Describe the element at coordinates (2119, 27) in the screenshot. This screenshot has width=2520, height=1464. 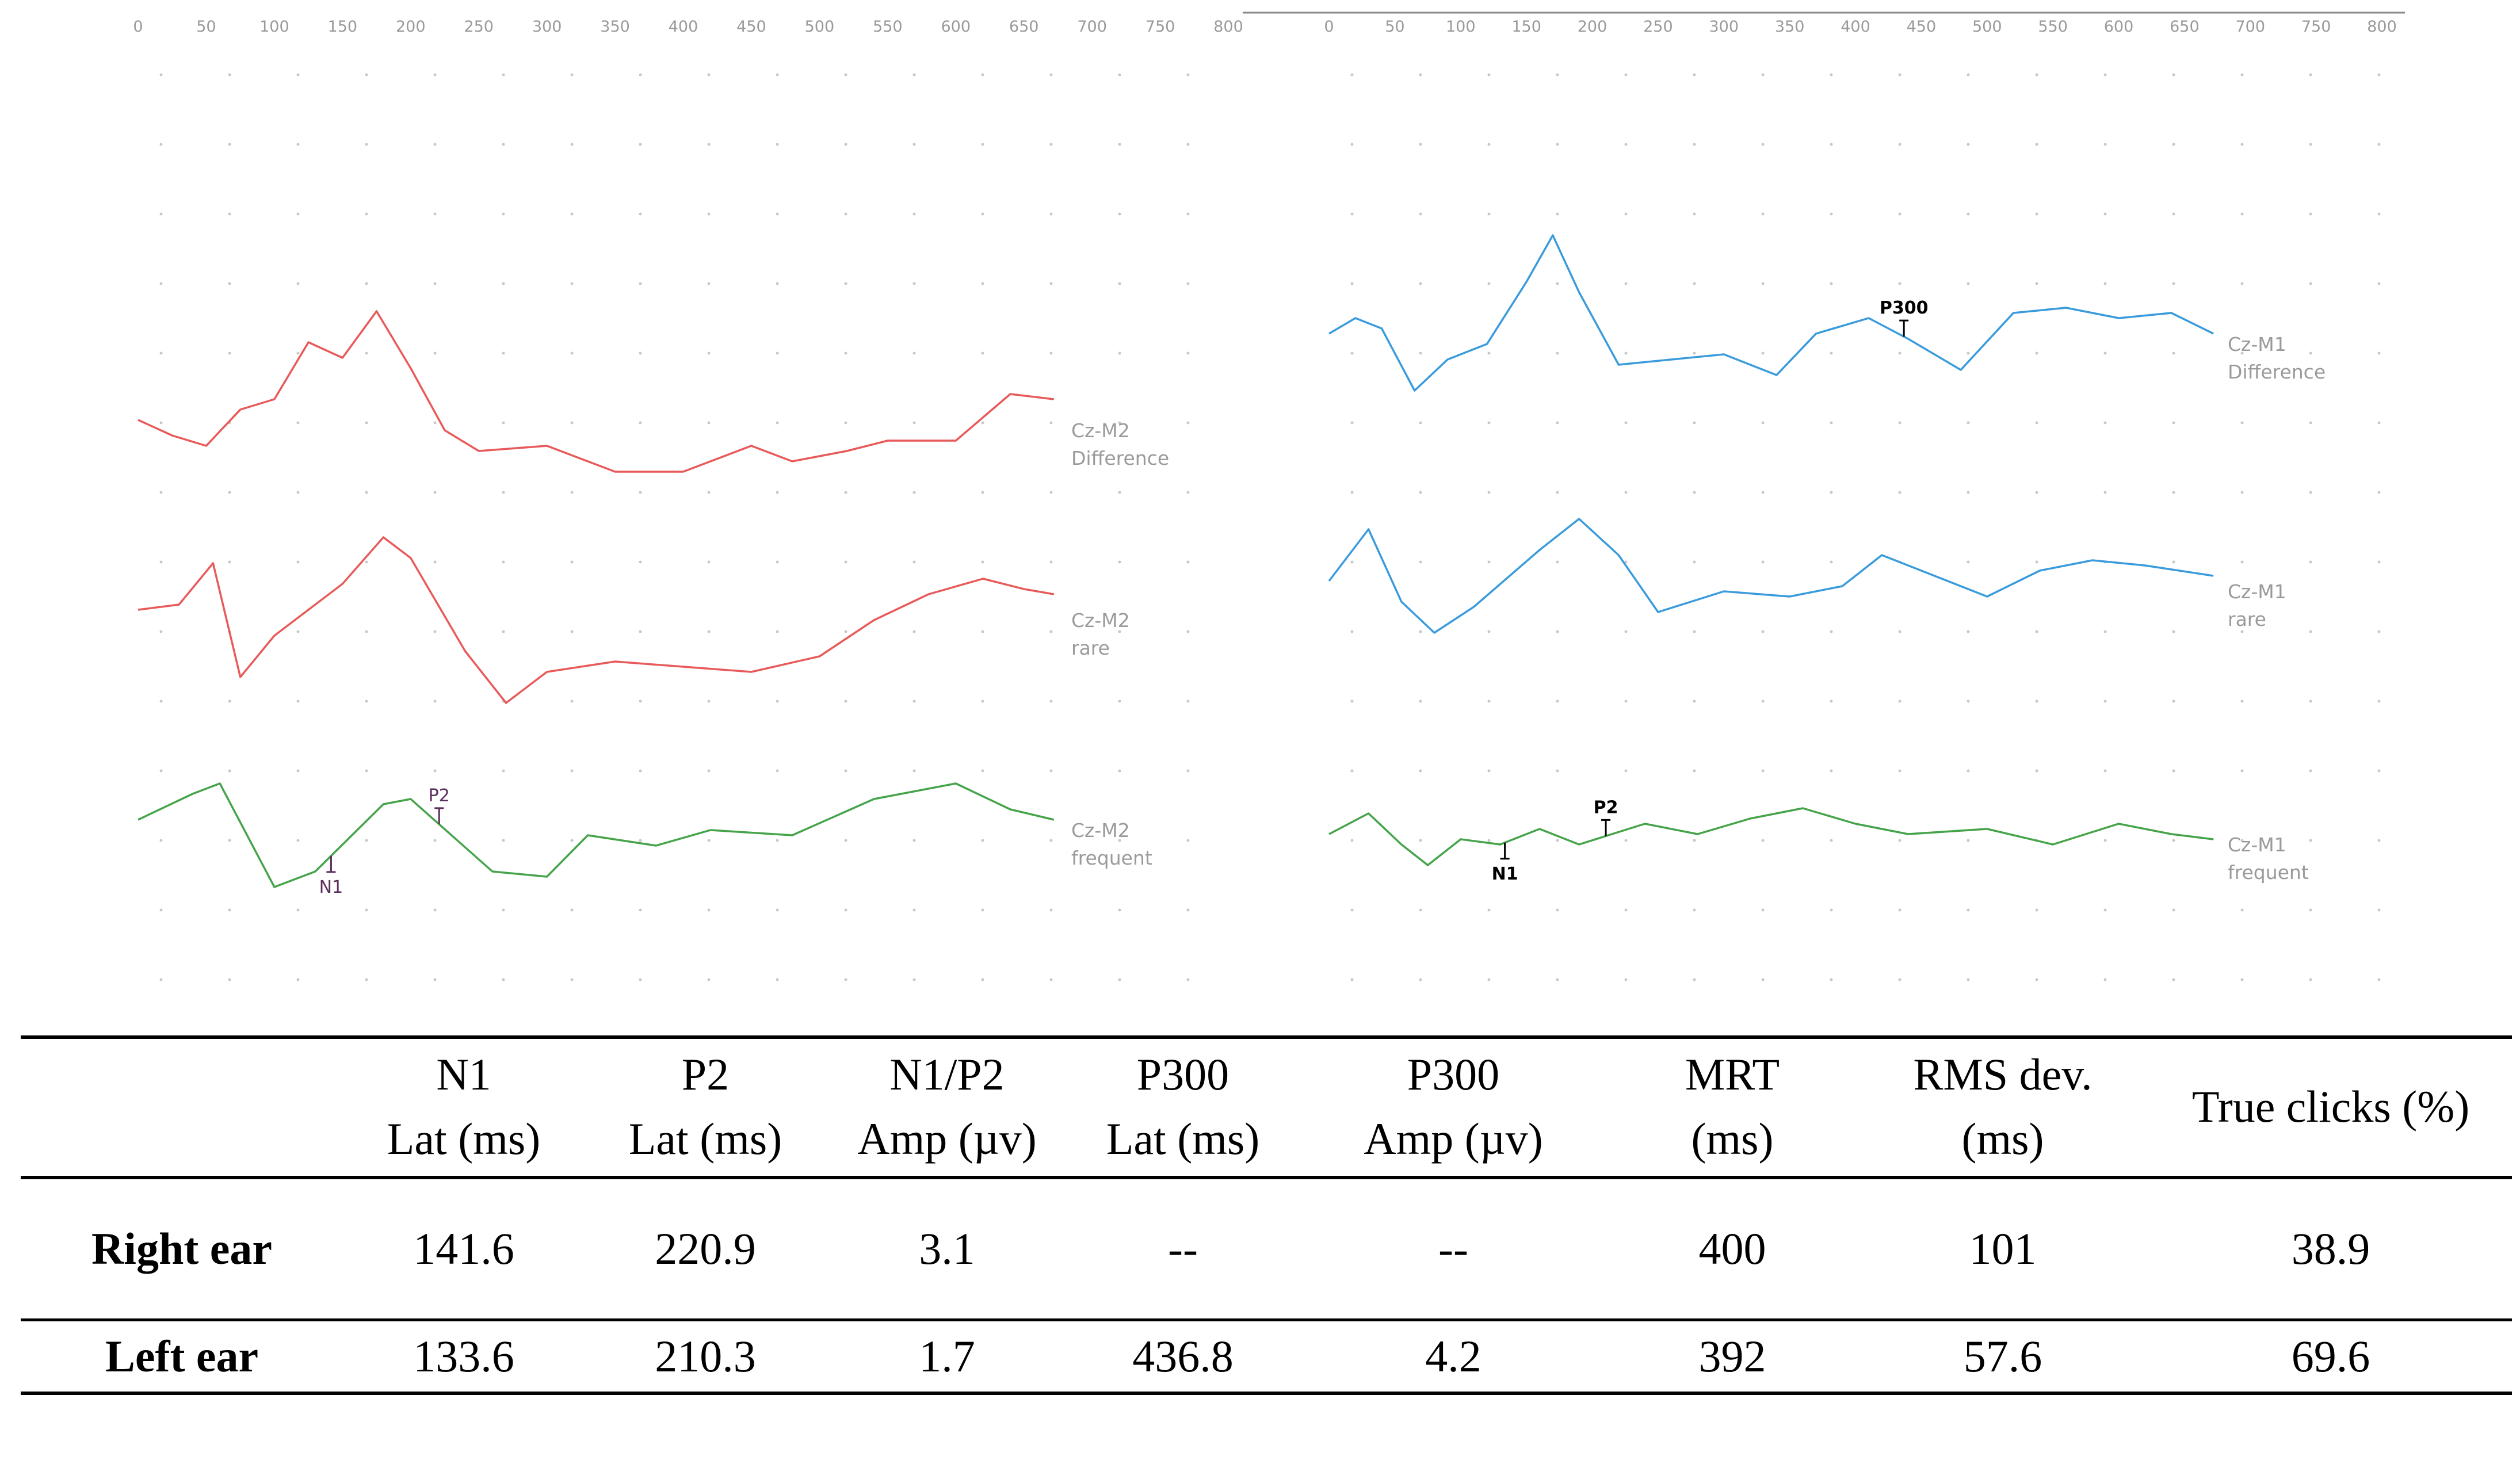
I see `x-tick-label: 600` at that location.